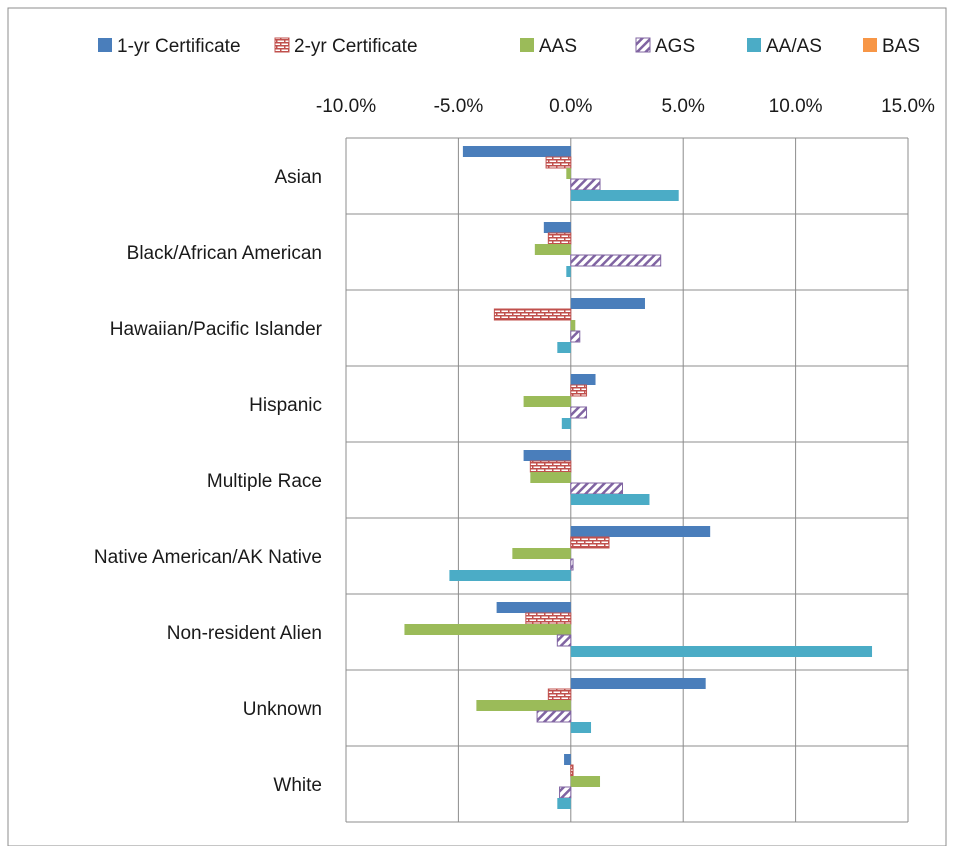 The image size is (956, 851). What do you see at coordinates (298, 177) in the screenshot?
I see `category-label-1: Asian` at bounding box center [298, 177].